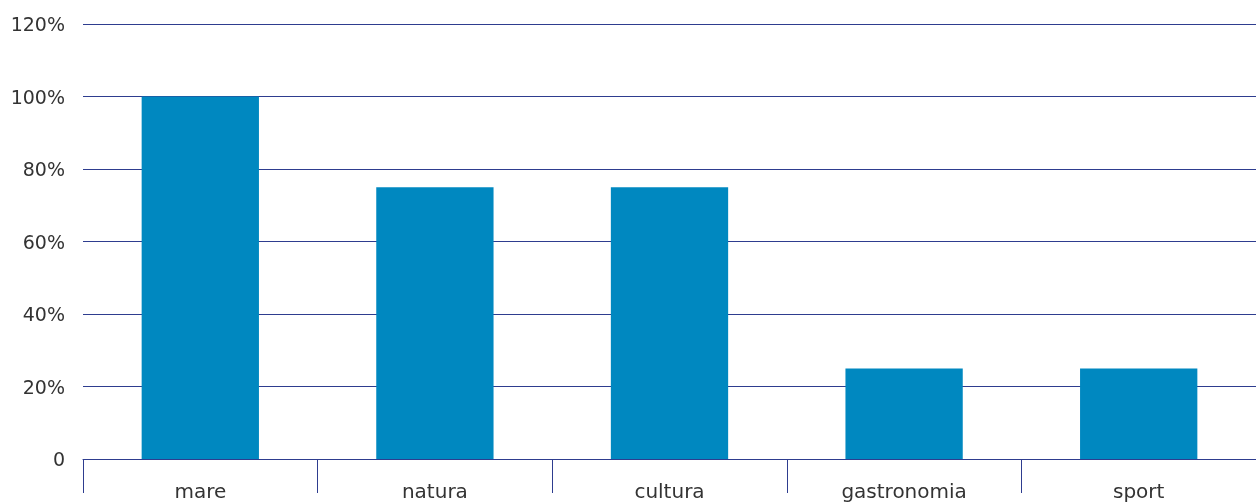 Image resolution: width=1256 pixels, height=502 pixels. What do you see at coordinates (434, 490) in the screenshot?
I see `x-tick-label: natura` at bounding box center [434, 490].